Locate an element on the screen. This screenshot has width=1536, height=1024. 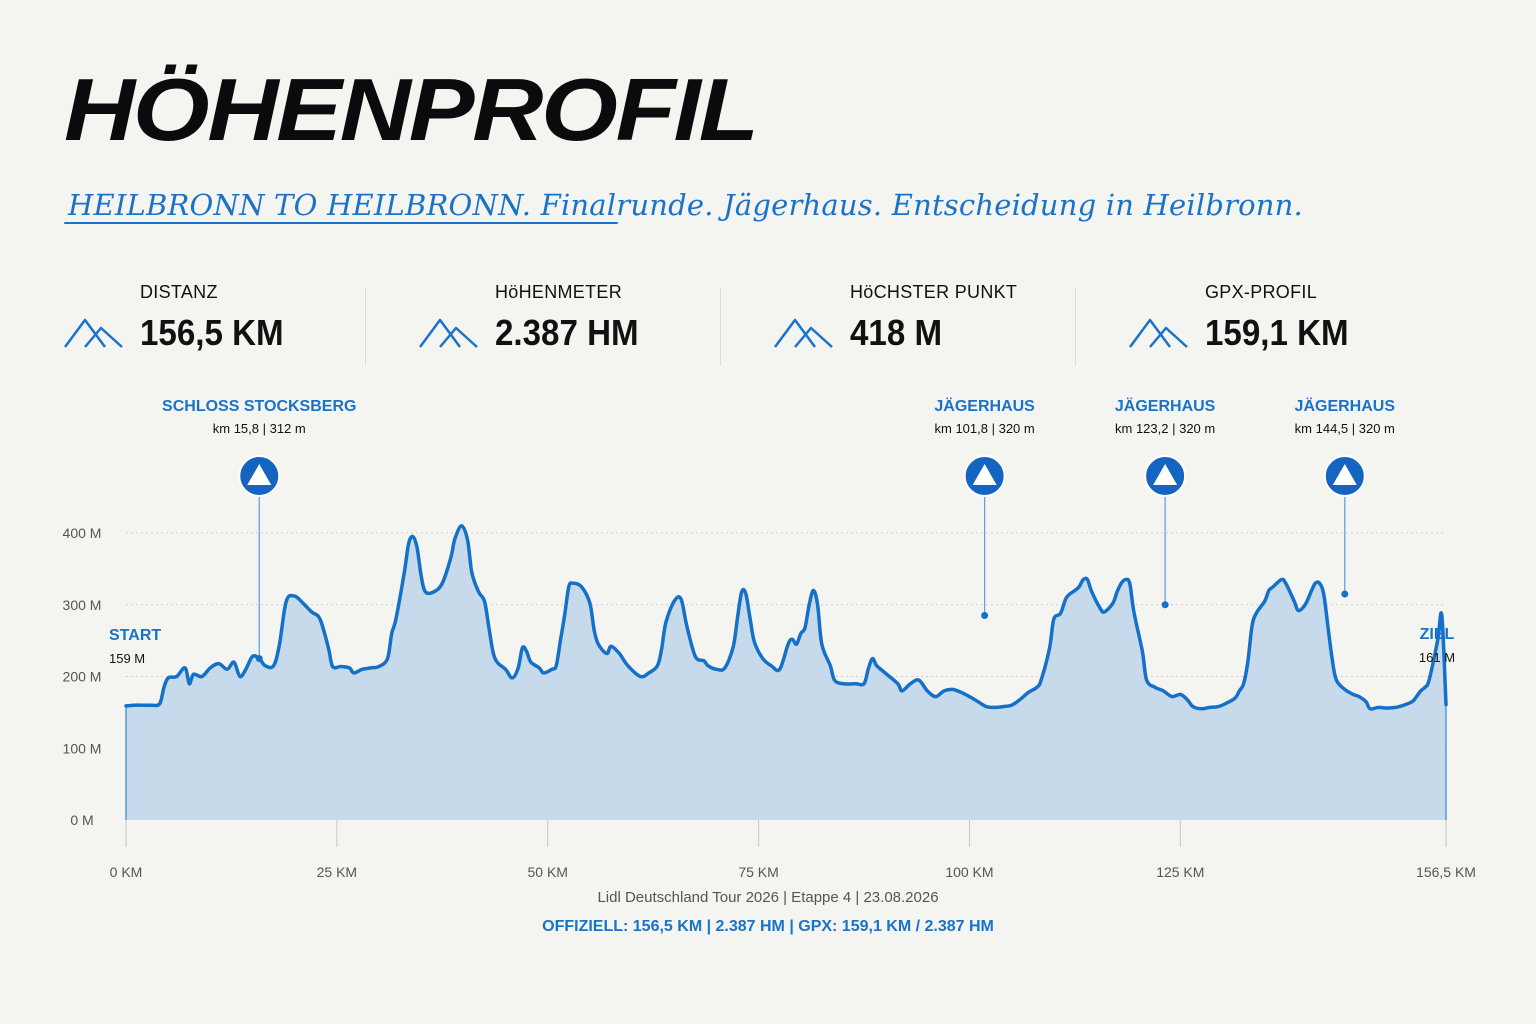
stat-label: DISTANZ is located at coordinates (179, 292).